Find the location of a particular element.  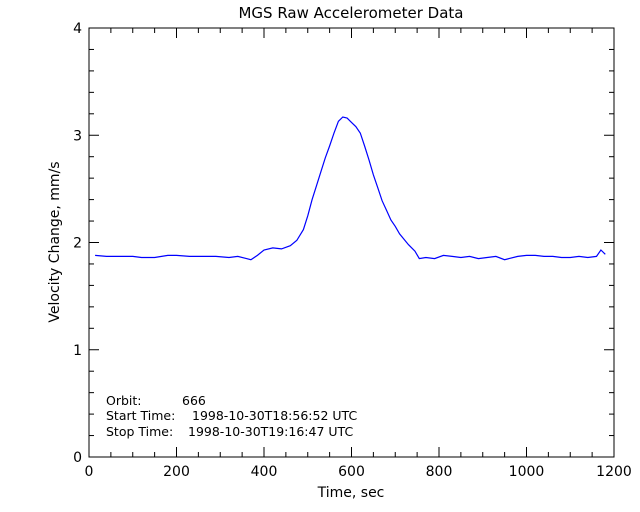

orbit-value: 666 is located at coordinates (194, 400).